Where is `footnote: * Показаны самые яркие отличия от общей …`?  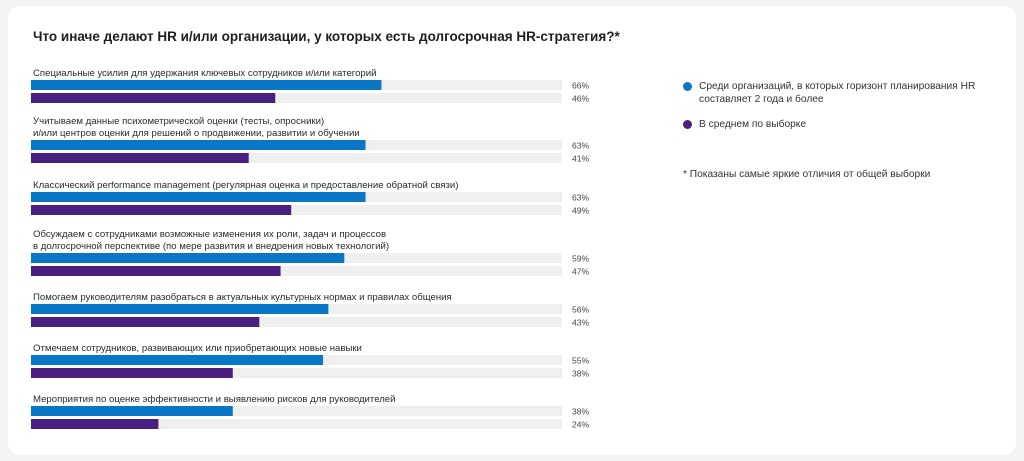
footnote: * Показаны самые яркие отличия от общей … is located at coordinates (807, 174).